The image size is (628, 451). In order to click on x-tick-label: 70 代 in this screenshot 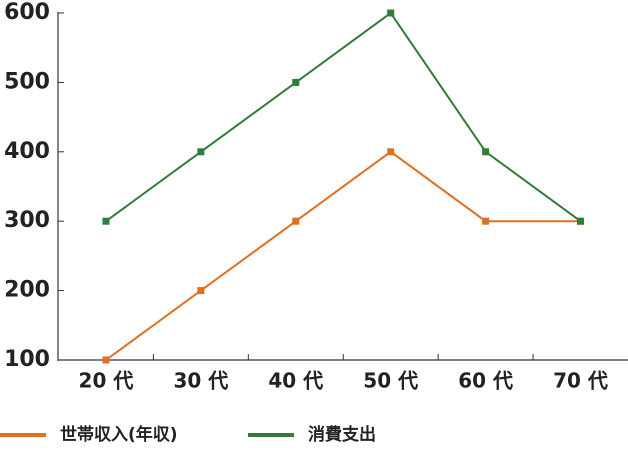, I will do `click(580, 381)`.